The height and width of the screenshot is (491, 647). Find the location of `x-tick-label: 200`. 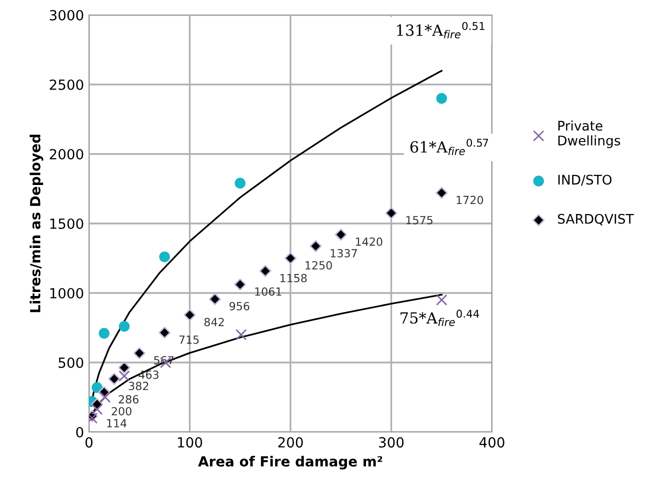

x-tick-label: 200 is located at coordinates (290, 442).